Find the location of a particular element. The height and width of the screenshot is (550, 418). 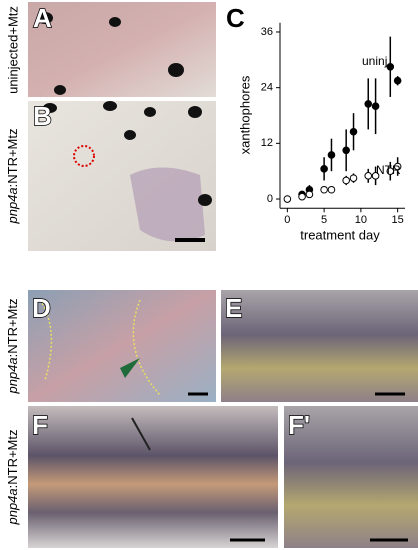

y-tick-label: 36 is located at coordinates (267, 32).